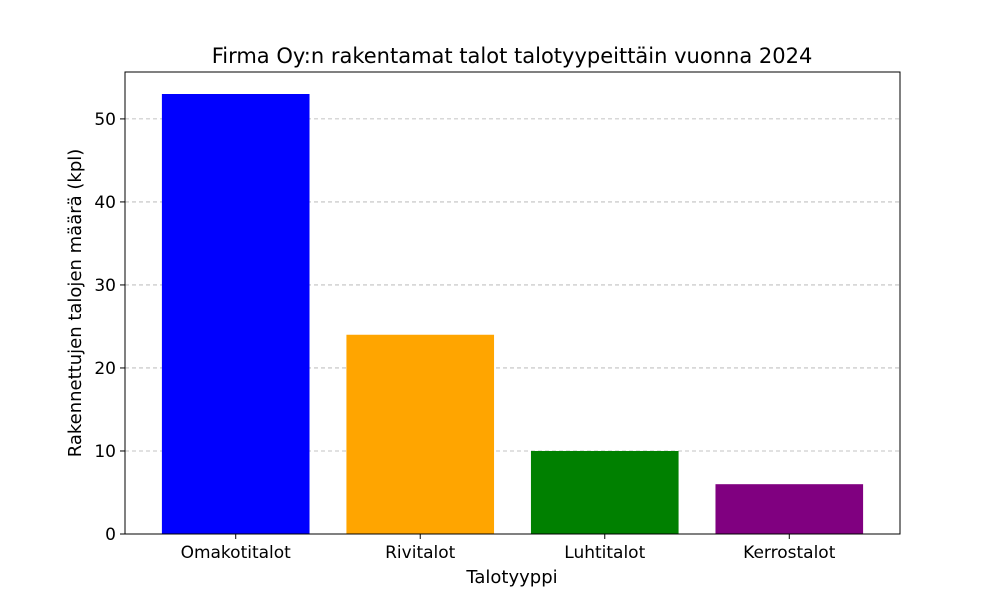 Image resolution: width=1000 pixels, height=600 pixels. I want to click on y-axis-ticks: 0 10 20 30 40 50, so click(109, 327).